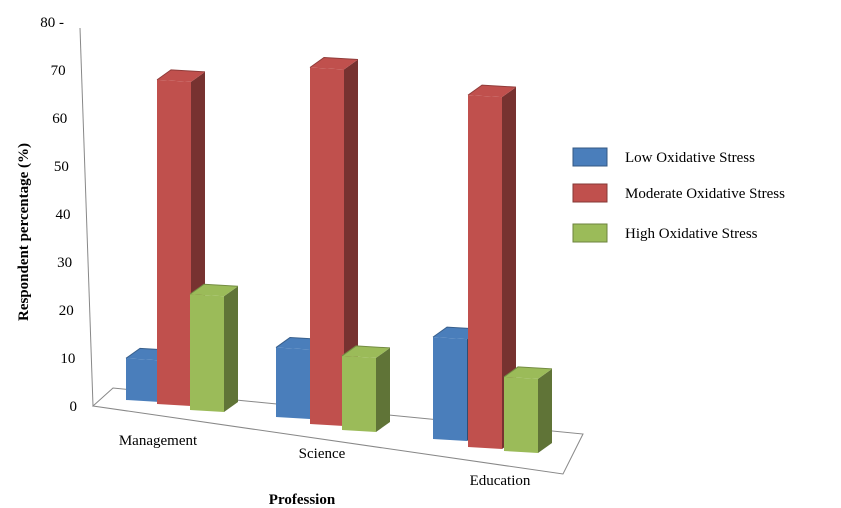  Describe the element at coordinates (500, 481) in the screenshot. I see `x-category-label: Education` at that location.